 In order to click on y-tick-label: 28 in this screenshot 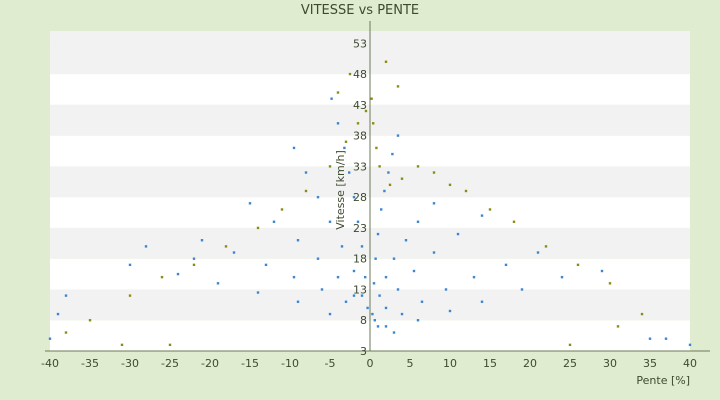, I will do `click(360, 197)`.